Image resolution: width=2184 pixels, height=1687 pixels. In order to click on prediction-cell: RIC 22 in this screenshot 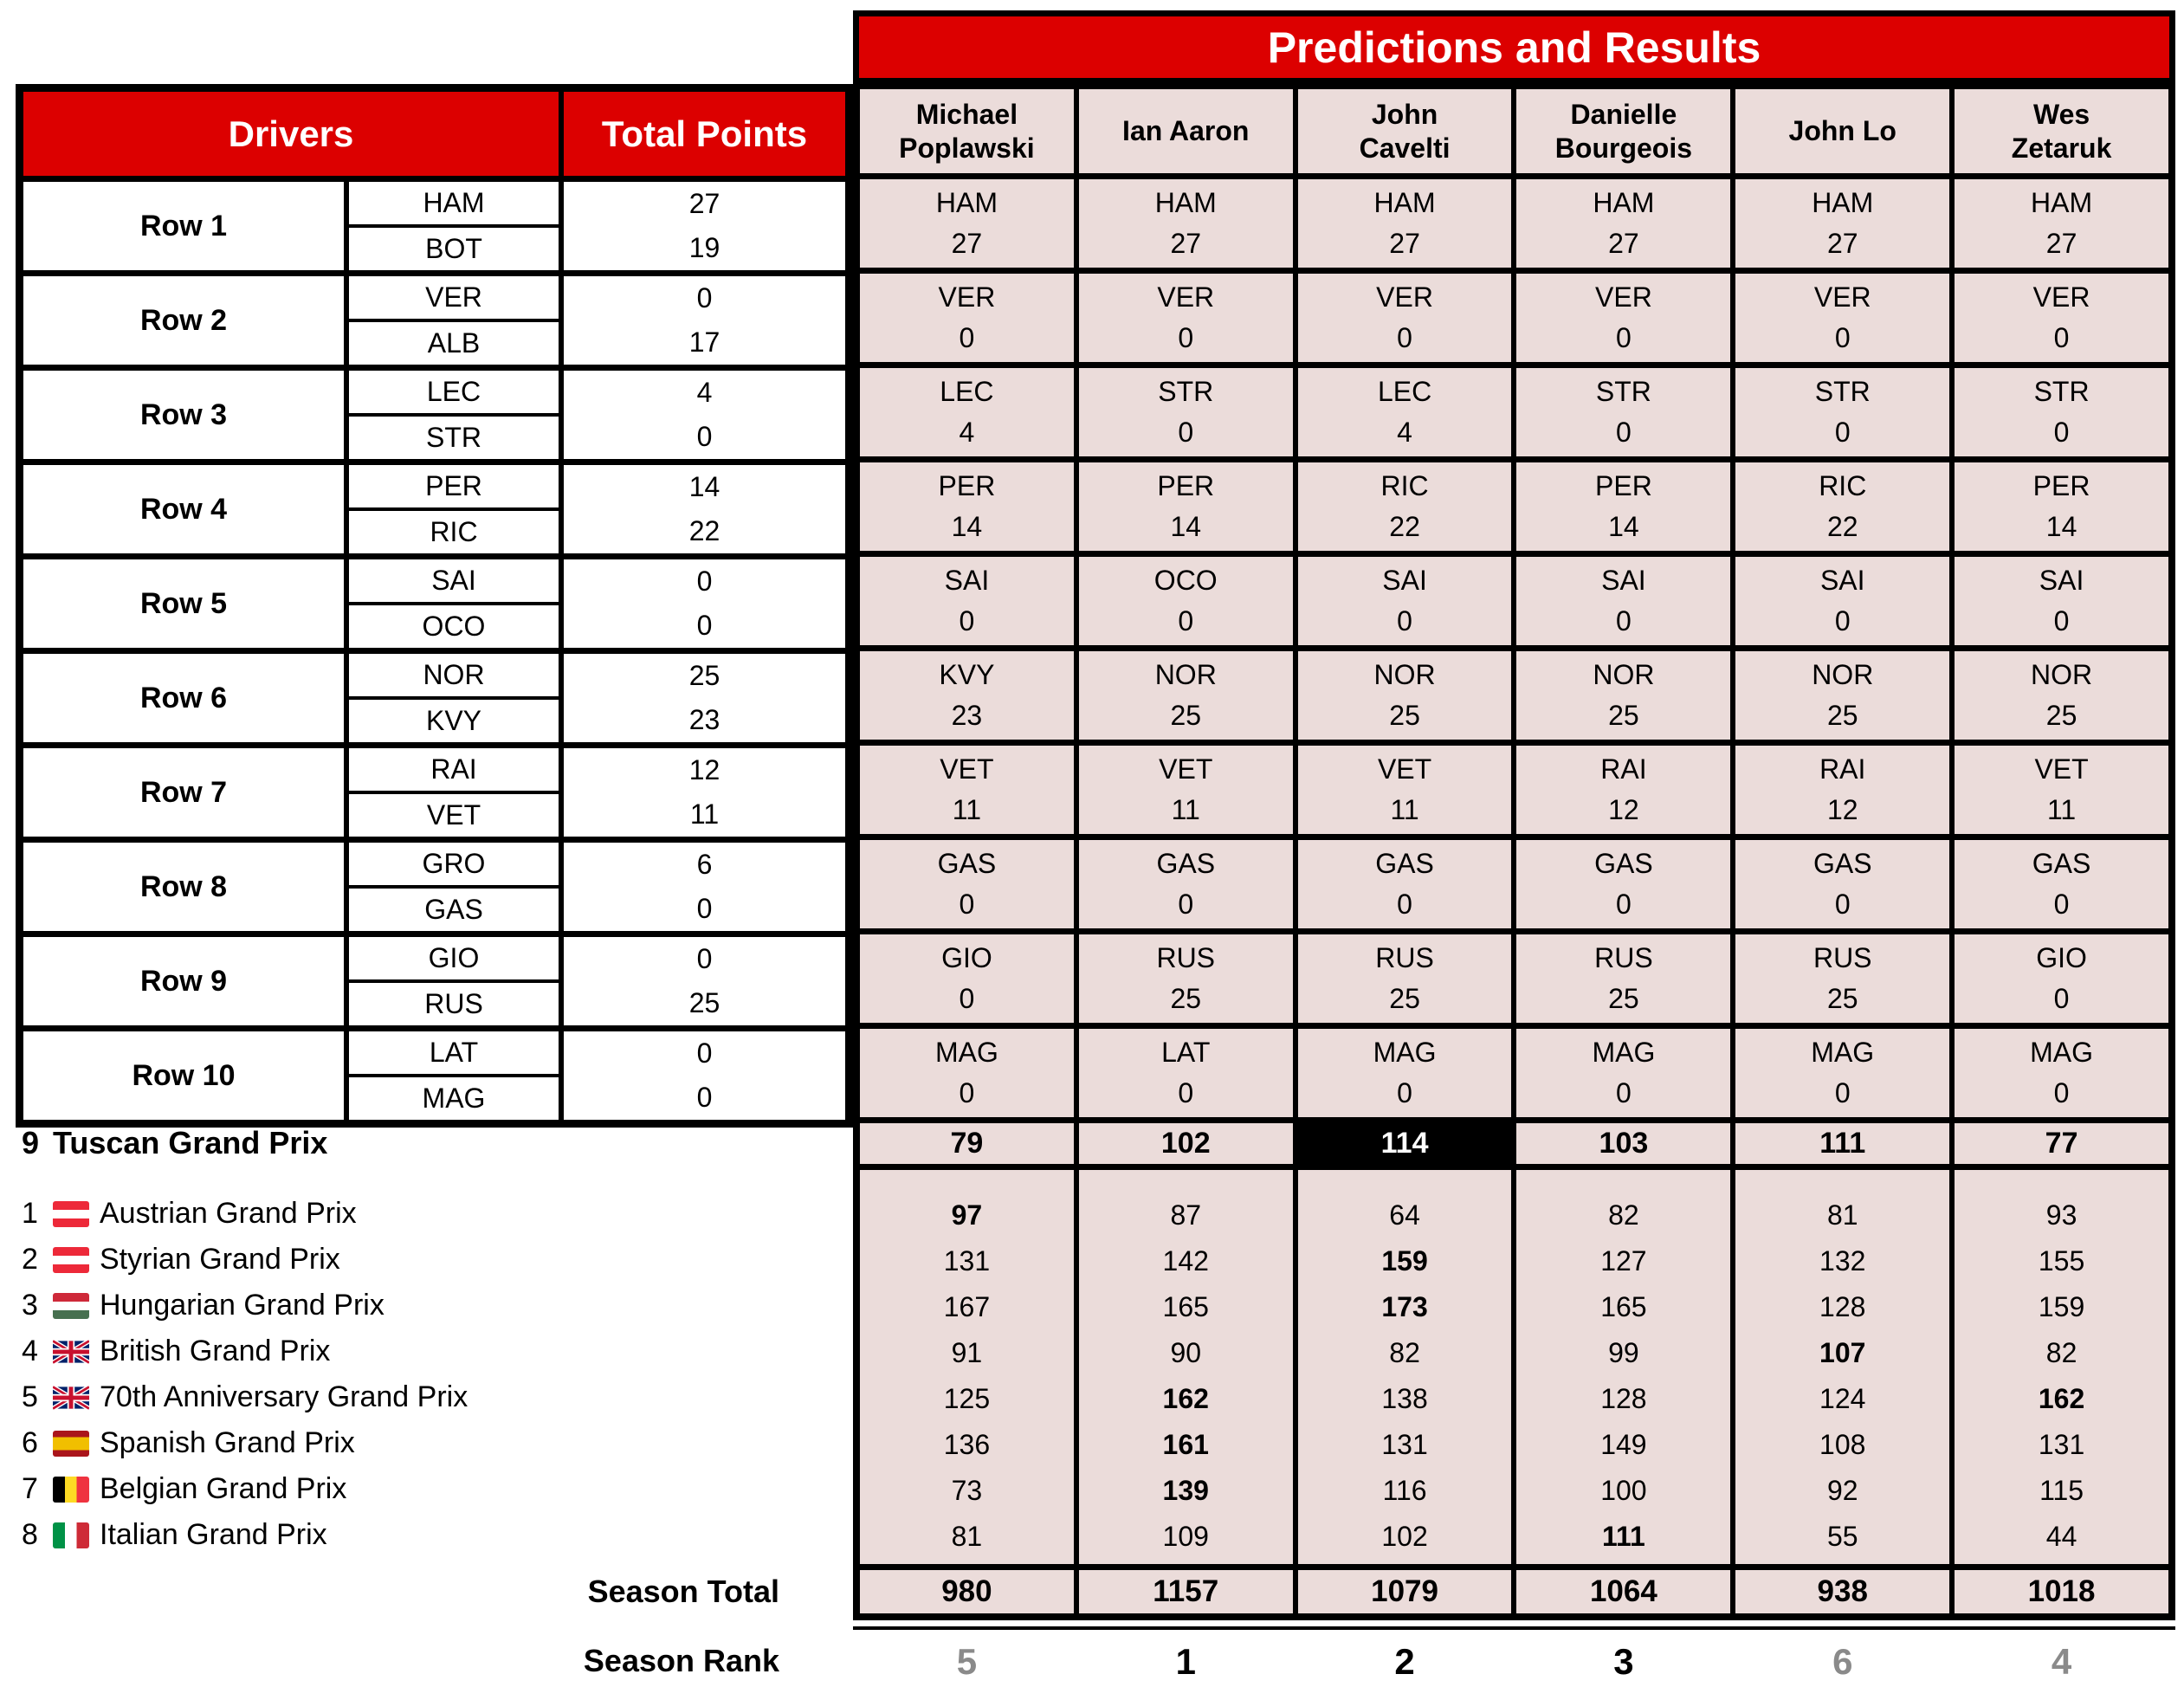, I will do `click(1404, 506)`.